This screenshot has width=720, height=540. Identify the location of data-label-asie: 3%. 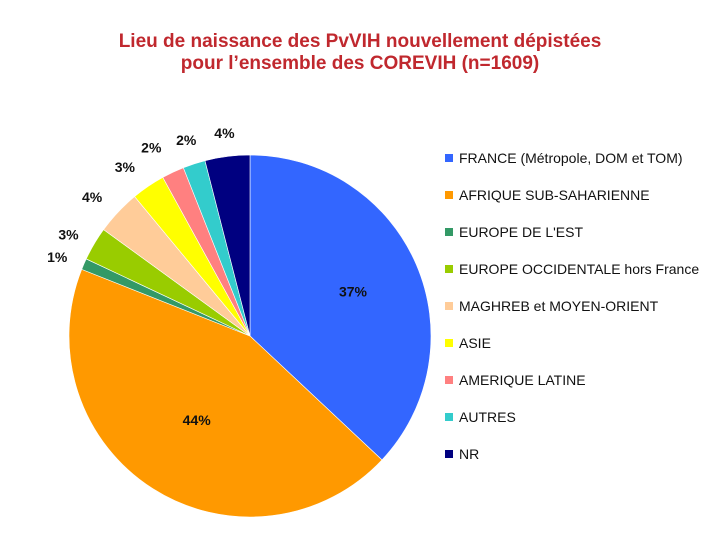
(125, 167).